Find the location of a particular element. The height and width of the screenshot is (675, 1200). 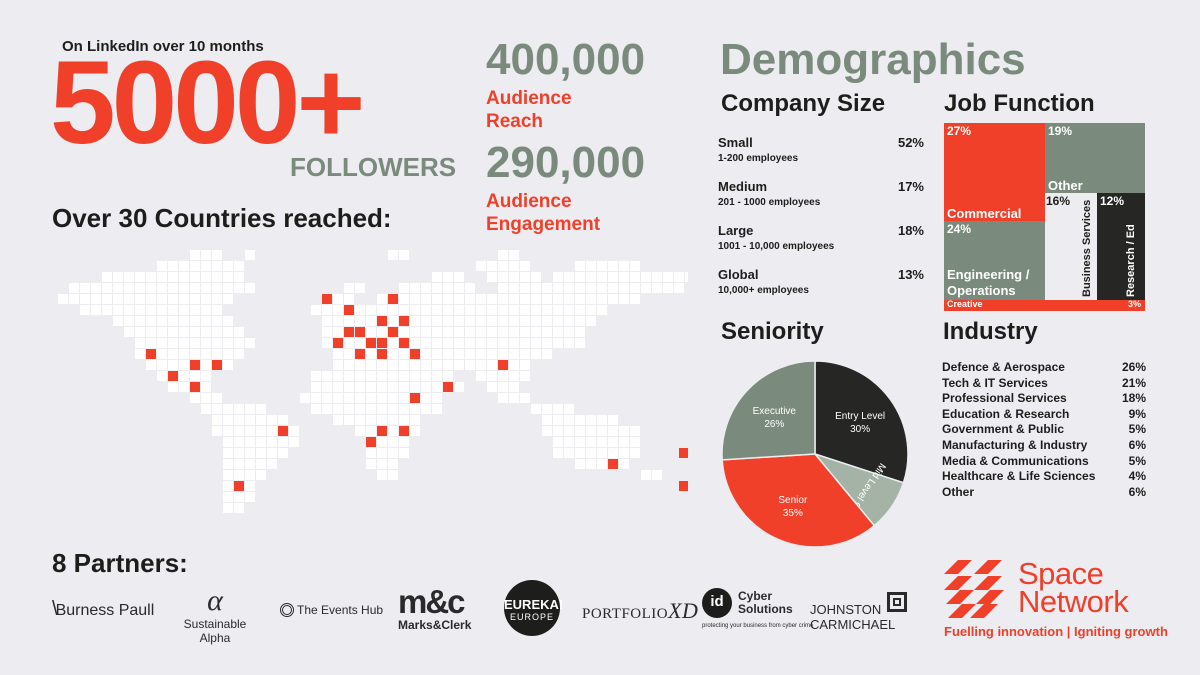

partner-name: JOHNSTON is located at coordinates (846, 609).